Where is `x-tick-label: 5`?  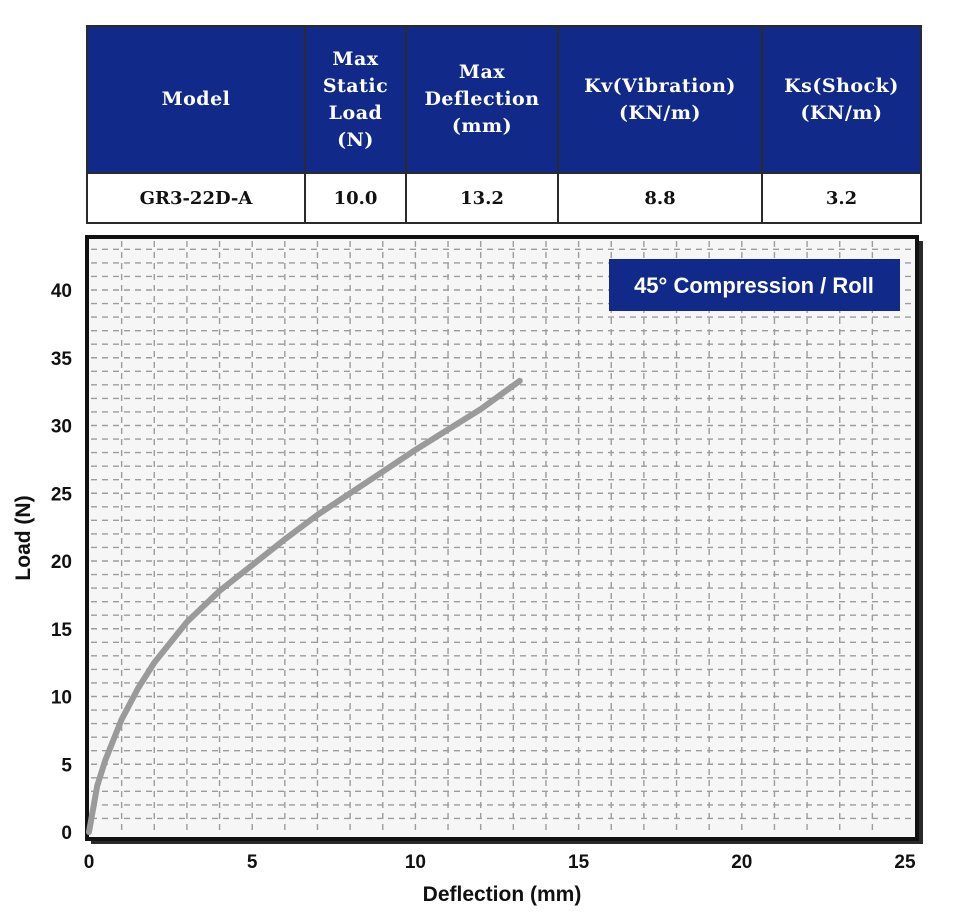
x-tick-label: 5 is located at coordinates (252, 862).